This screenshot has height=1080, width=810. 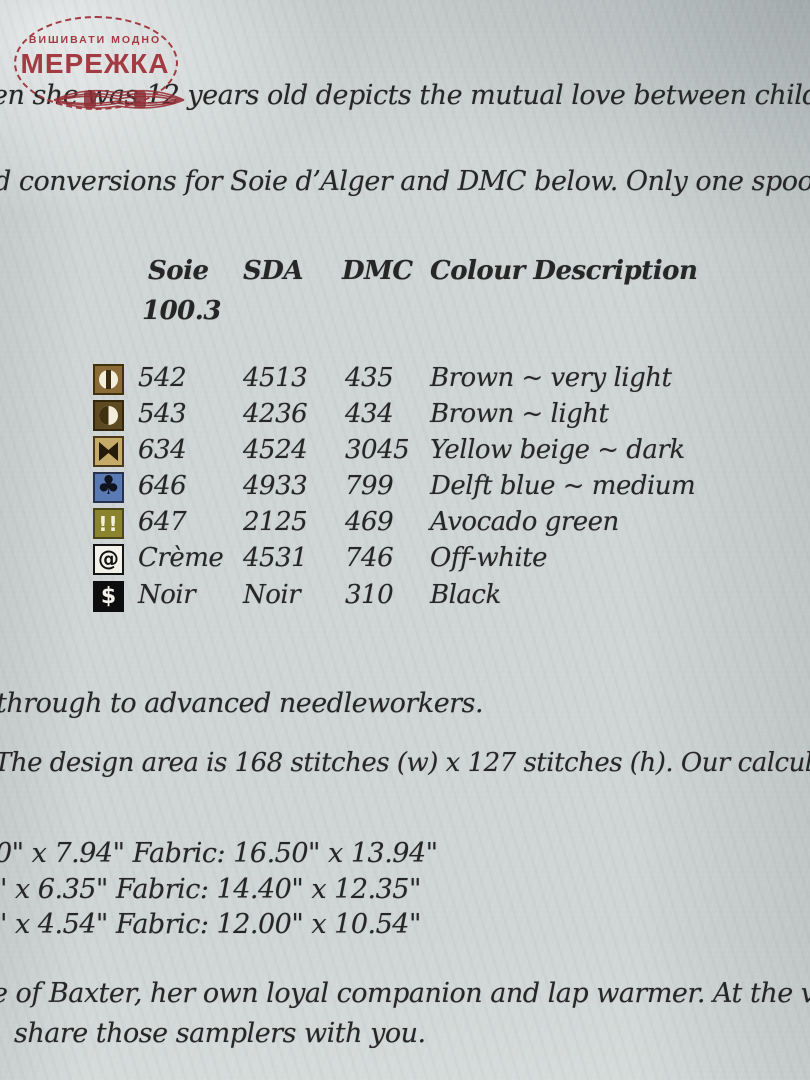 What do you see at coordinates (519, 414) in the screenshot?
I see `cell-description: Brown ~ light` at bounding box center [519, 414].